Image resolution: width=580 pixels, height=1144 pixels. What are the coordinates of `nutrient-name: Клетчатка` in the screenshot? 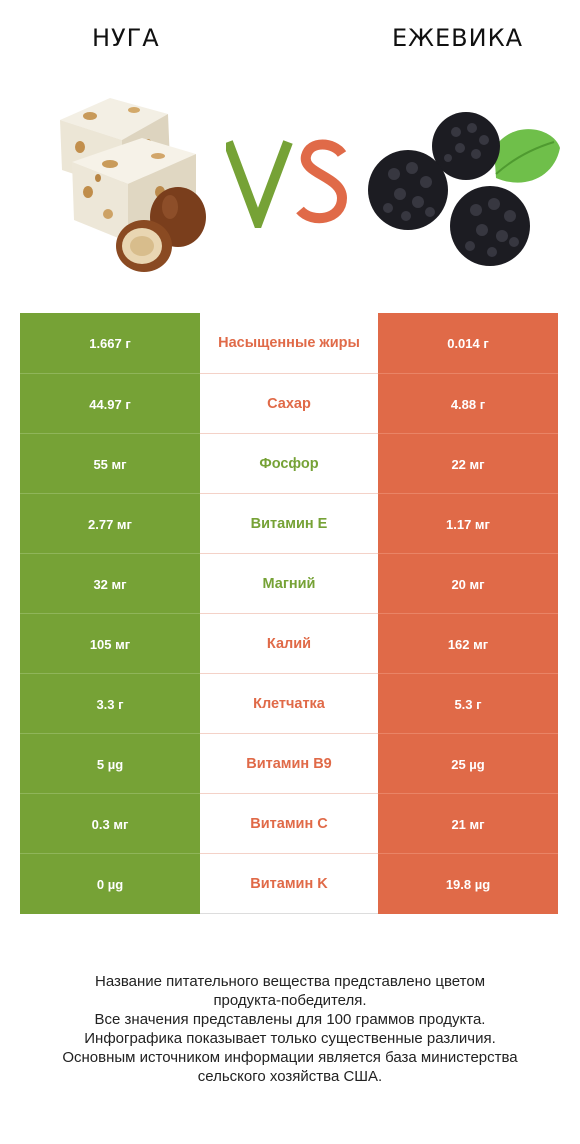 It's located at (289, 703).